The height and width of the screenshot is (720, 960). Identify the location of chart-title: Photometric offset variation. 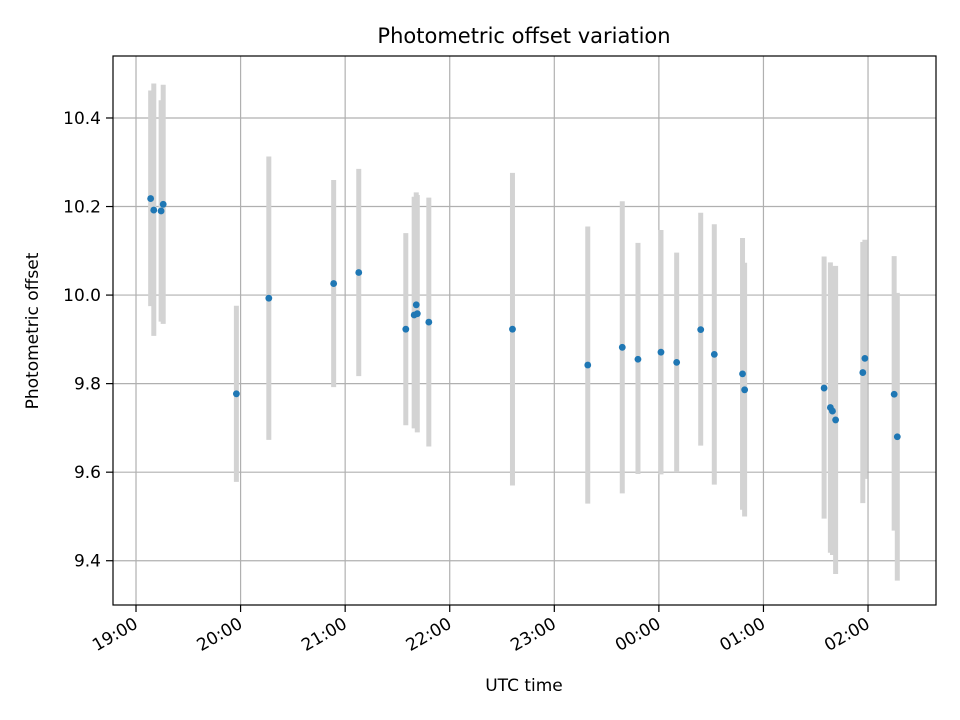
(523, 36).